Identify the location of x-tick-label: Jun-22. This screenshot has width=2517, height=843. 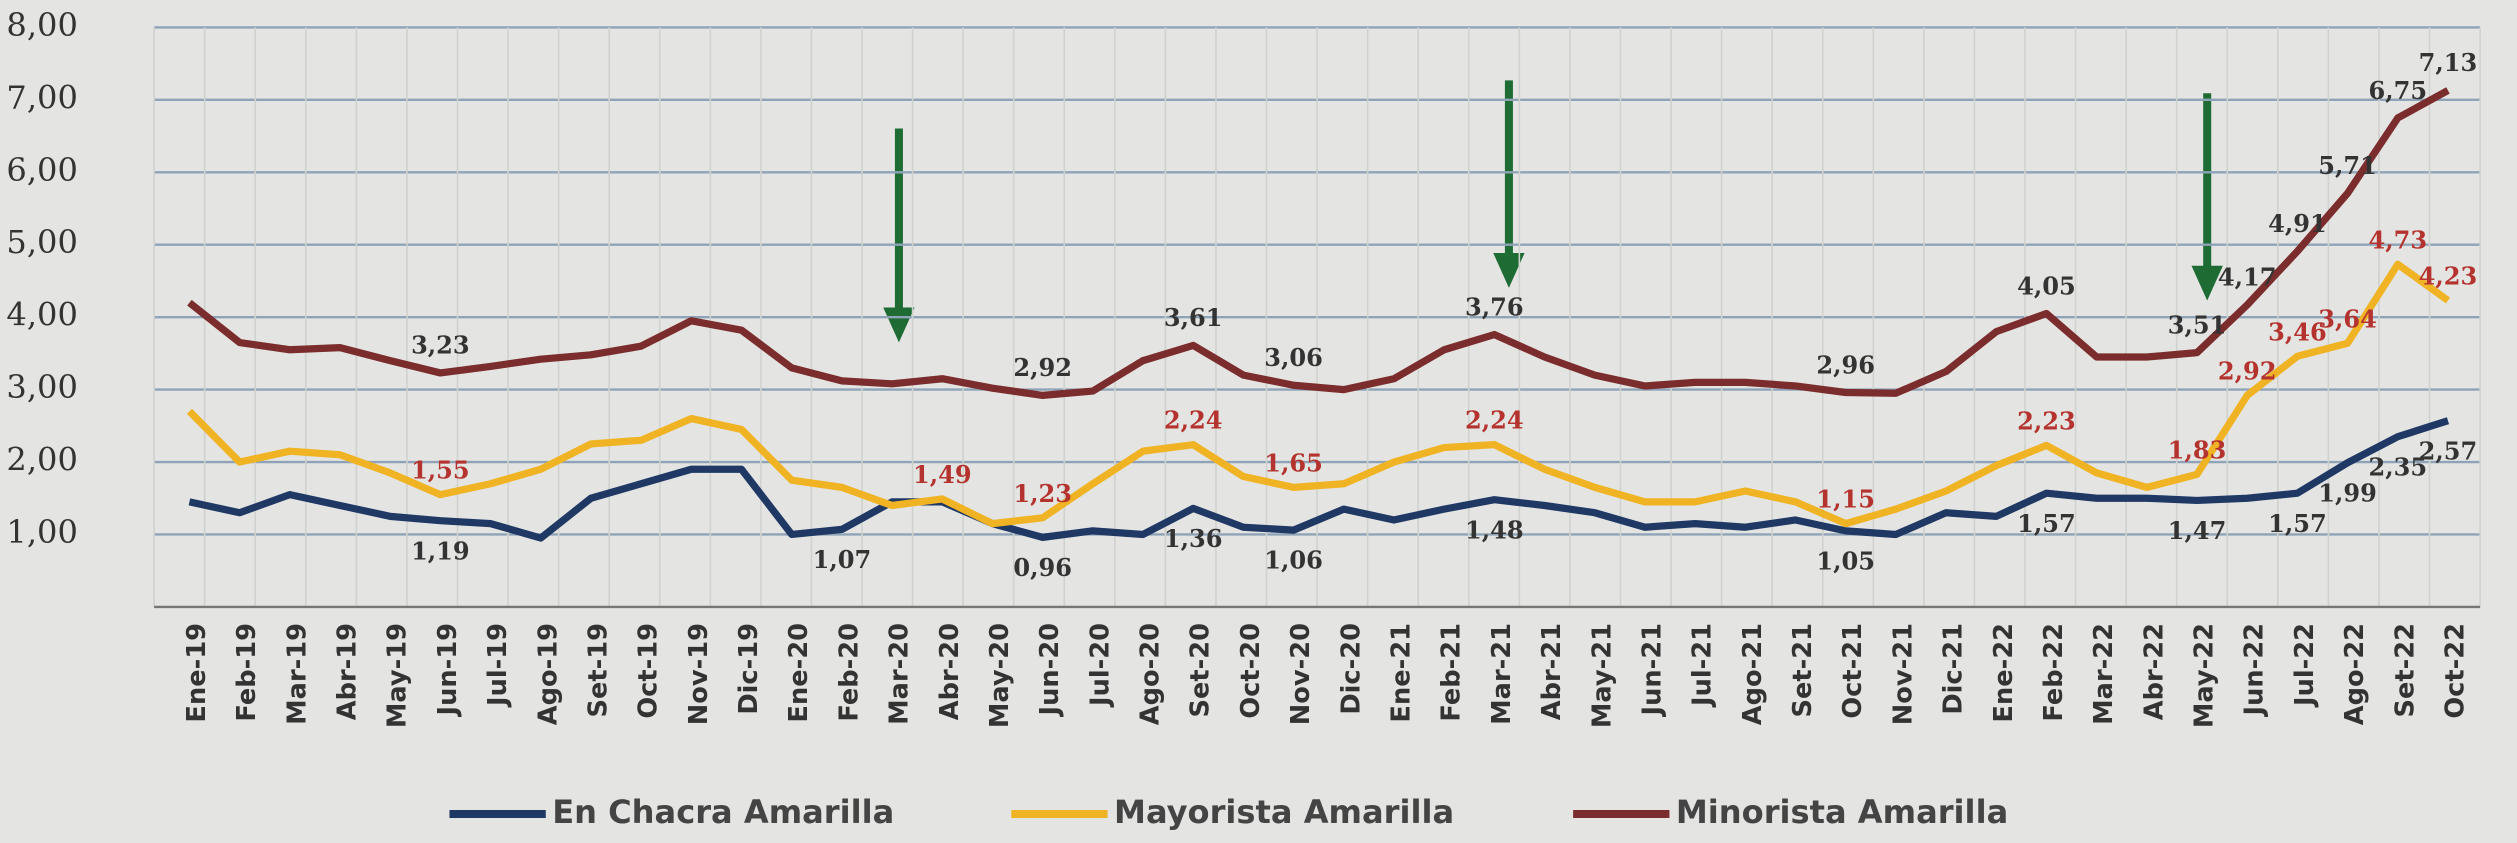
(2255, 670).